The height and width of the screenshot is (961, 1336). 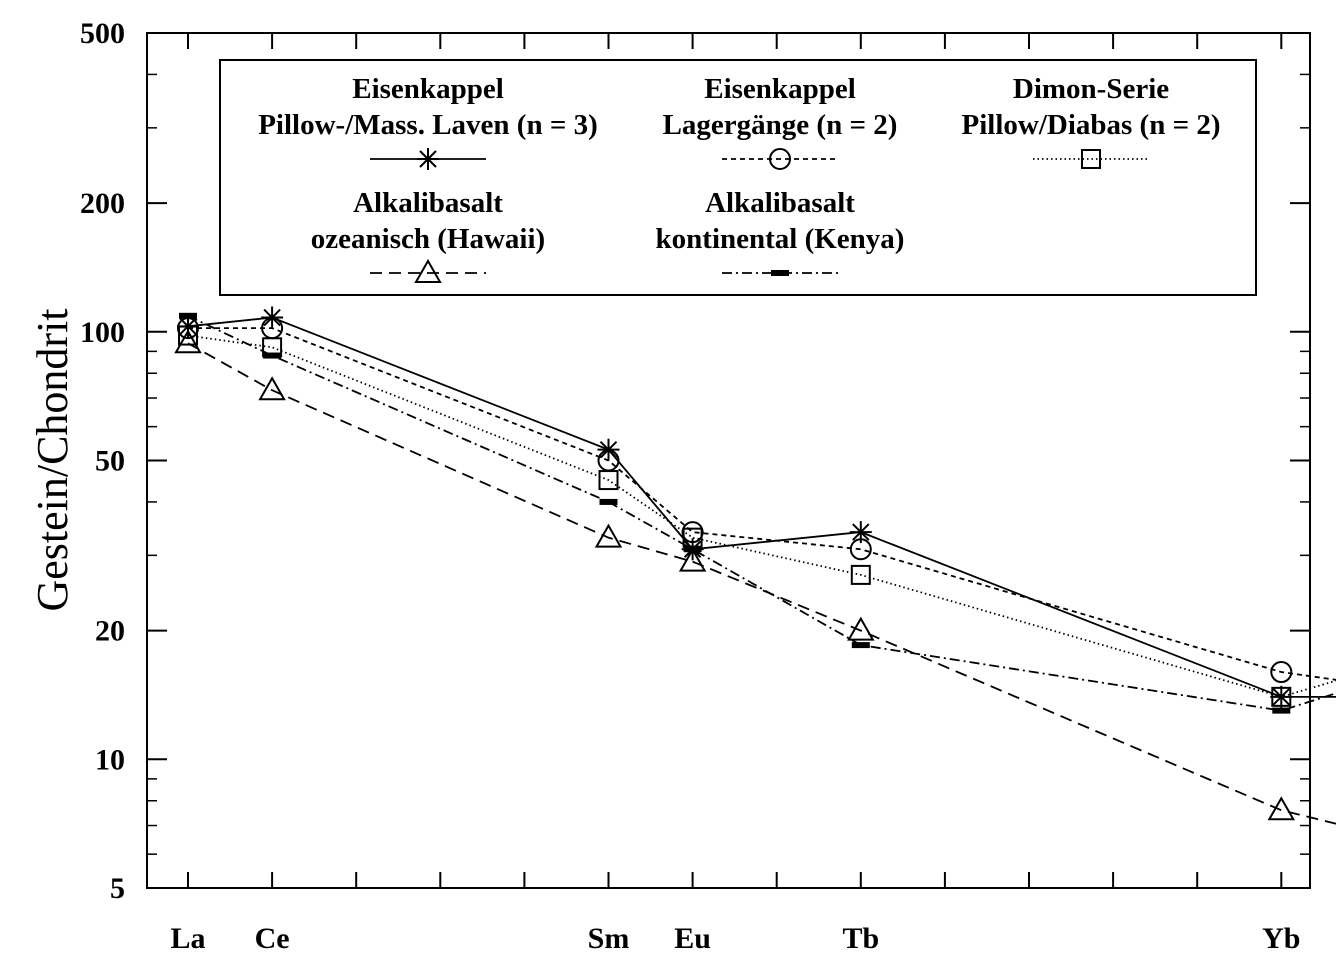 I want to click on x-tick-label: Tb, so click(x=860, y=938).